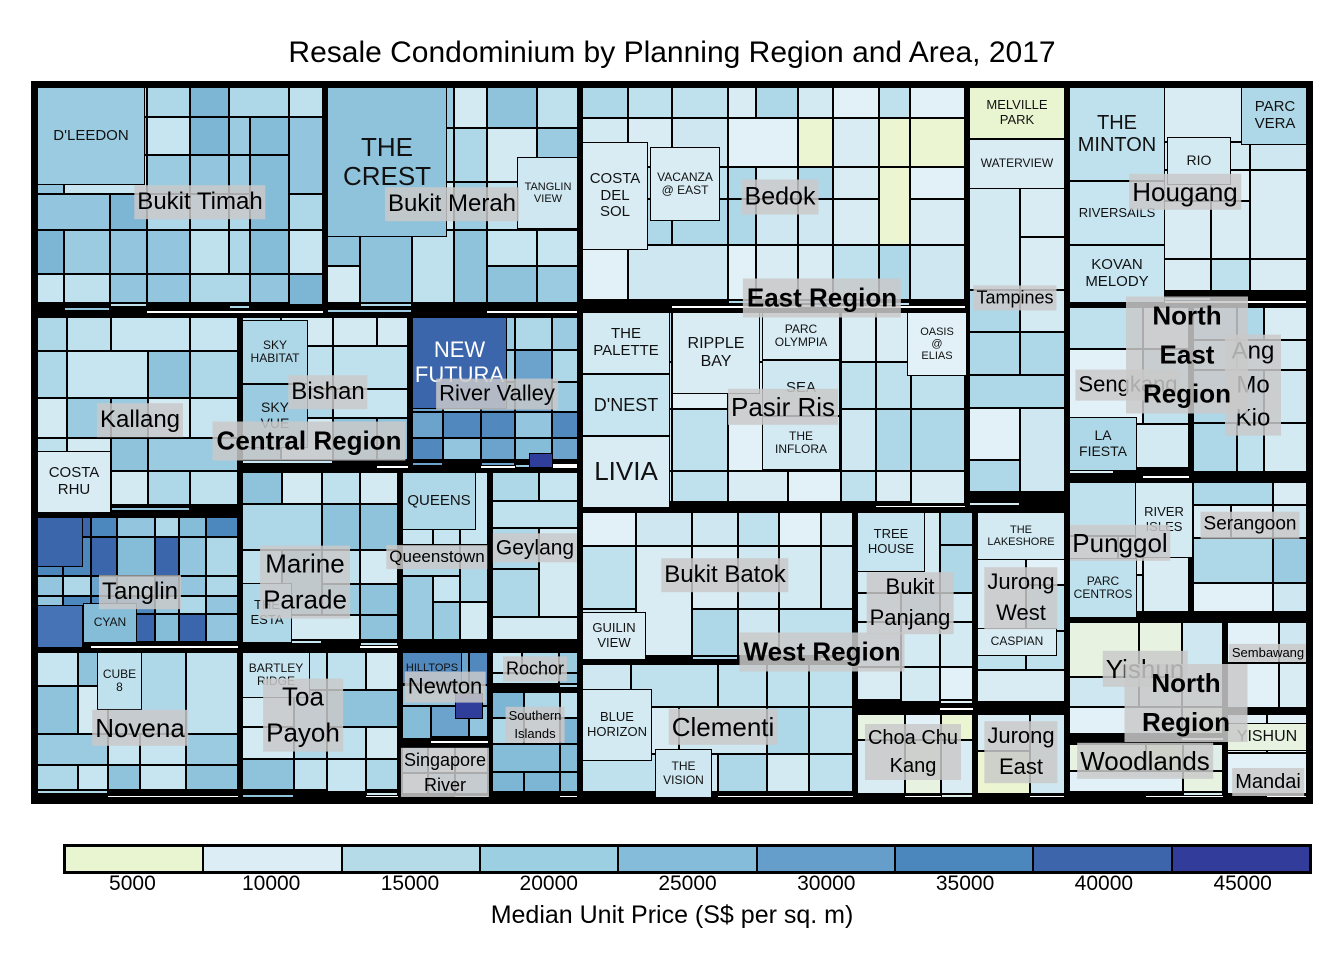 The image size is (1344, 960). What do you see at coordinates (1146, 771) in the screenshot?
I see `area-woodlands` at bounding box center [1146, 771].